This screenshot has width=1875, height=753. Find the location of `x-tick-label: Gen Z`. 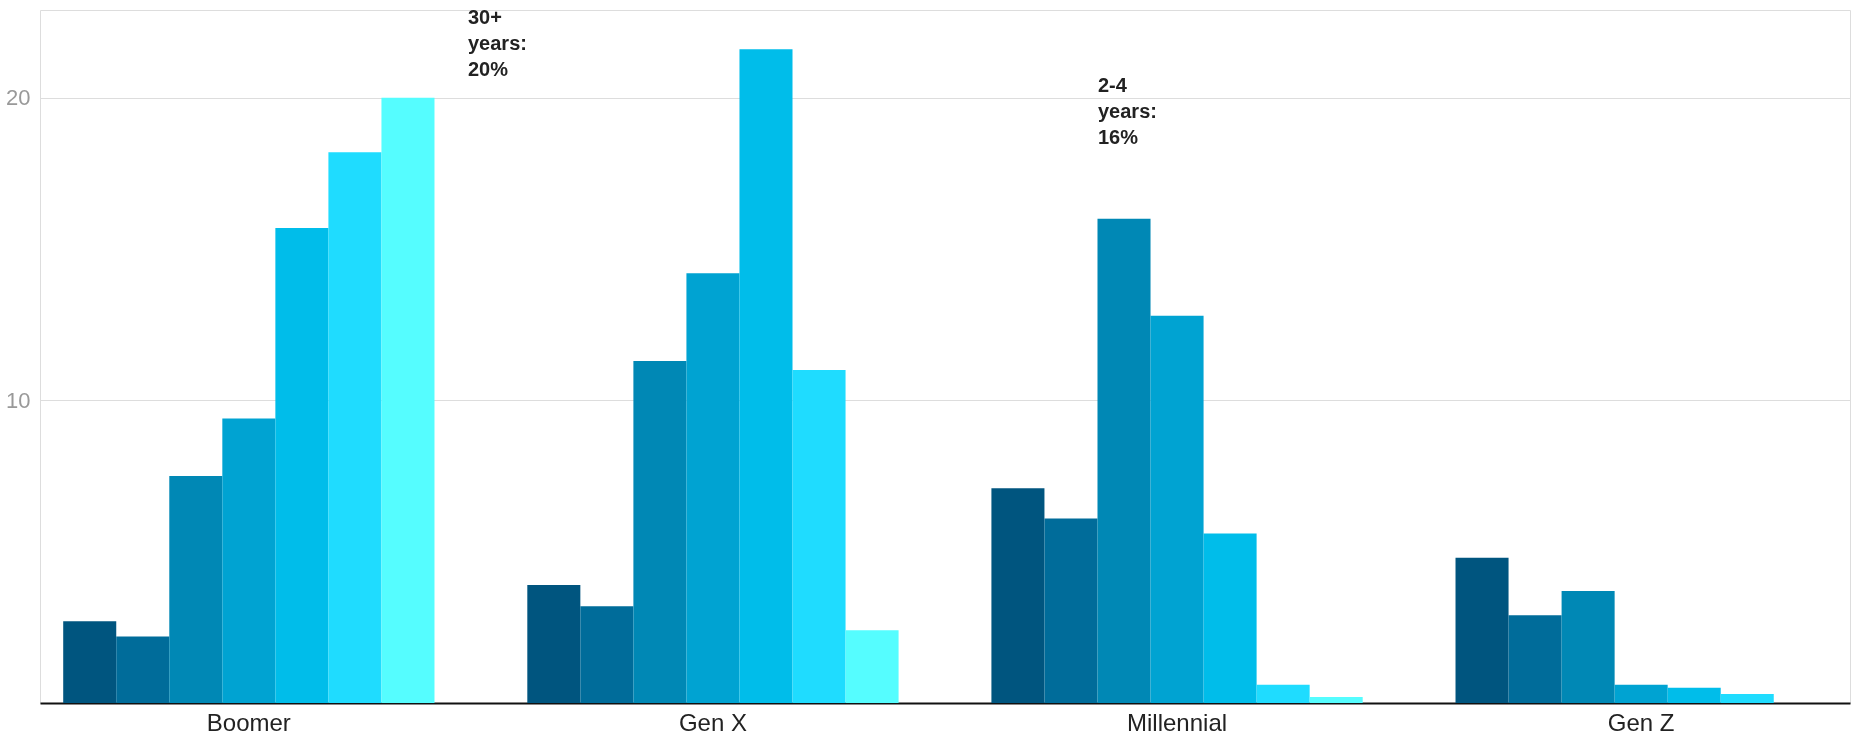

x-tick-label: Gen Z is located at coordinates (1641, 722).